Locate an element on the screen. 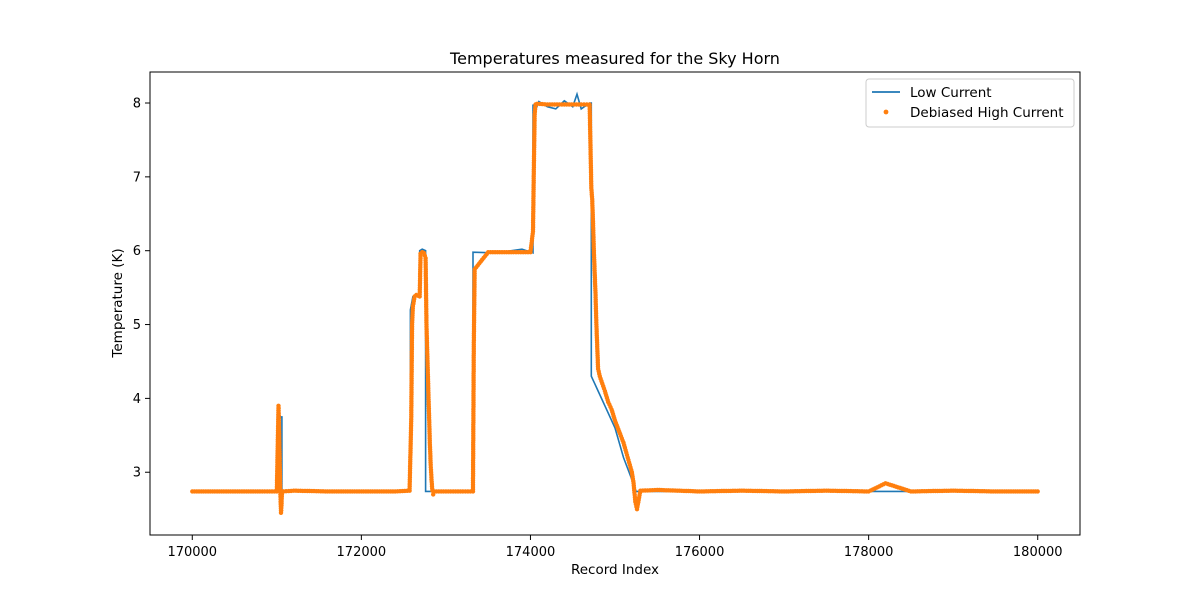 This screenshot has width=1200, height=600. y-tick-label: 5 is located at coordinates (137, 325).